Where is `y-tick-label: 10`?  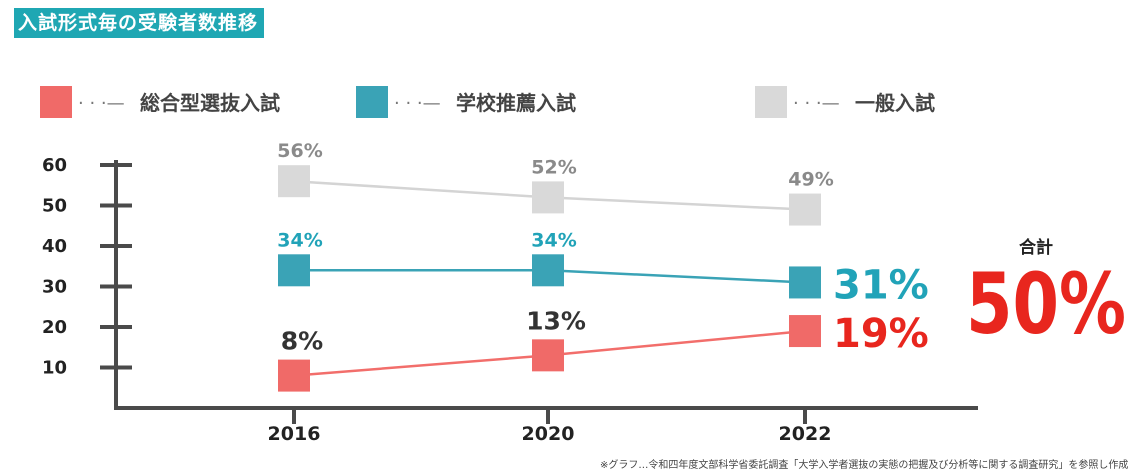 y-tick-label: 10 is located at coordinates (54, 368).